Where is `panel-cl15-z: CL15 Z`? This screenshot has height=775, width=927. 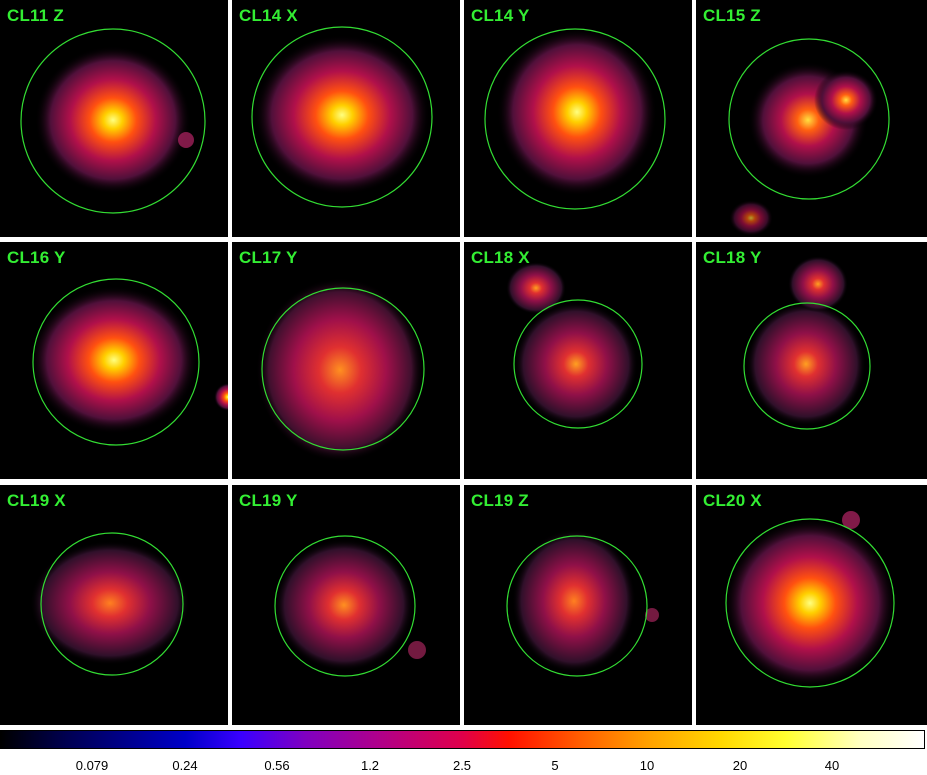
panel-cl15-z: CL15 Z is located at coordinates (811, 118).